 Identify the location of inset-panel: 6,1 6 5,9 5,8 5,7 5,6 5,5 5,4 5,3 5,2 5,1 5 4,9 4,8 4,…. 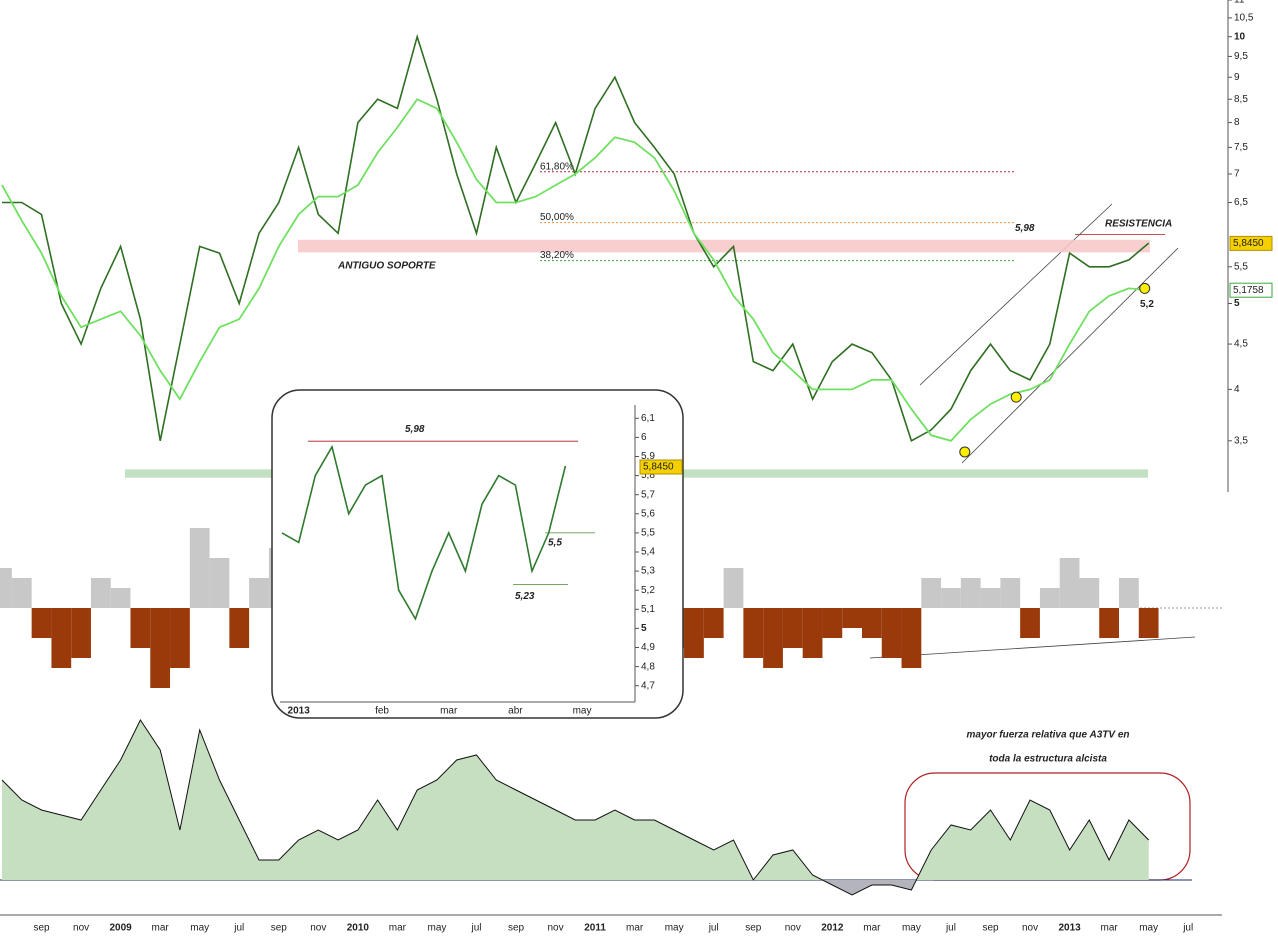
(481, 561).